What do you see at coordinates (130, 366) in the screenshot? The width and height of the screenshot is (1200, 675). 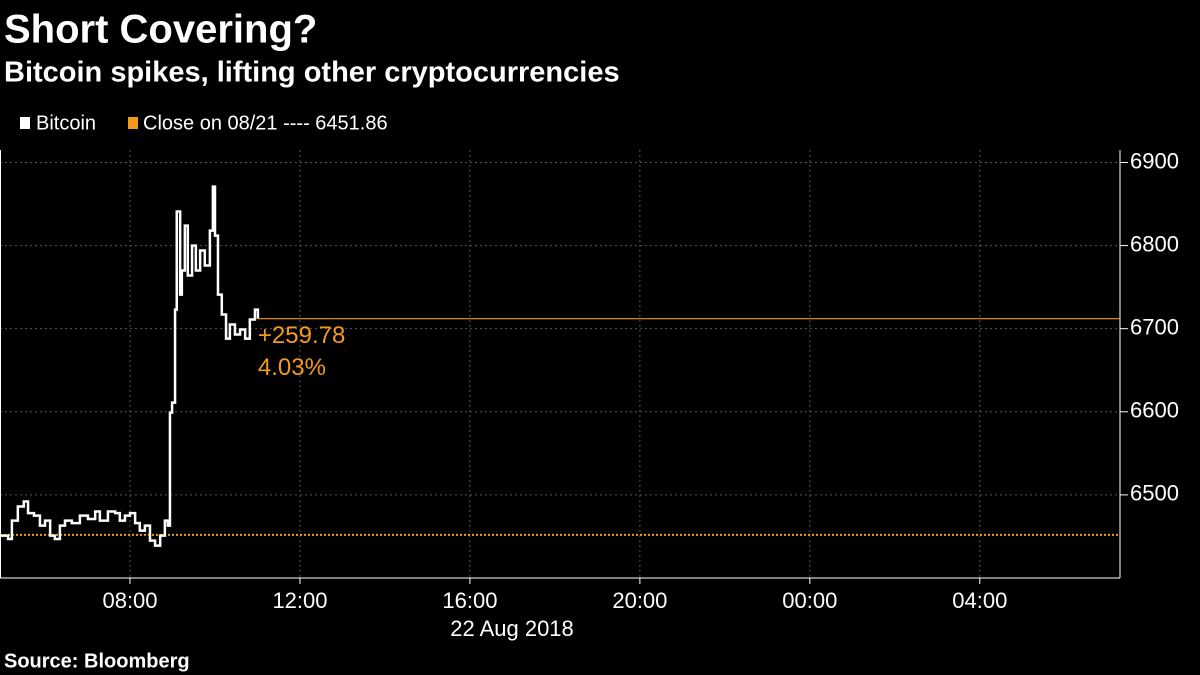 I see `price-line` at bounding box center [130, 366].